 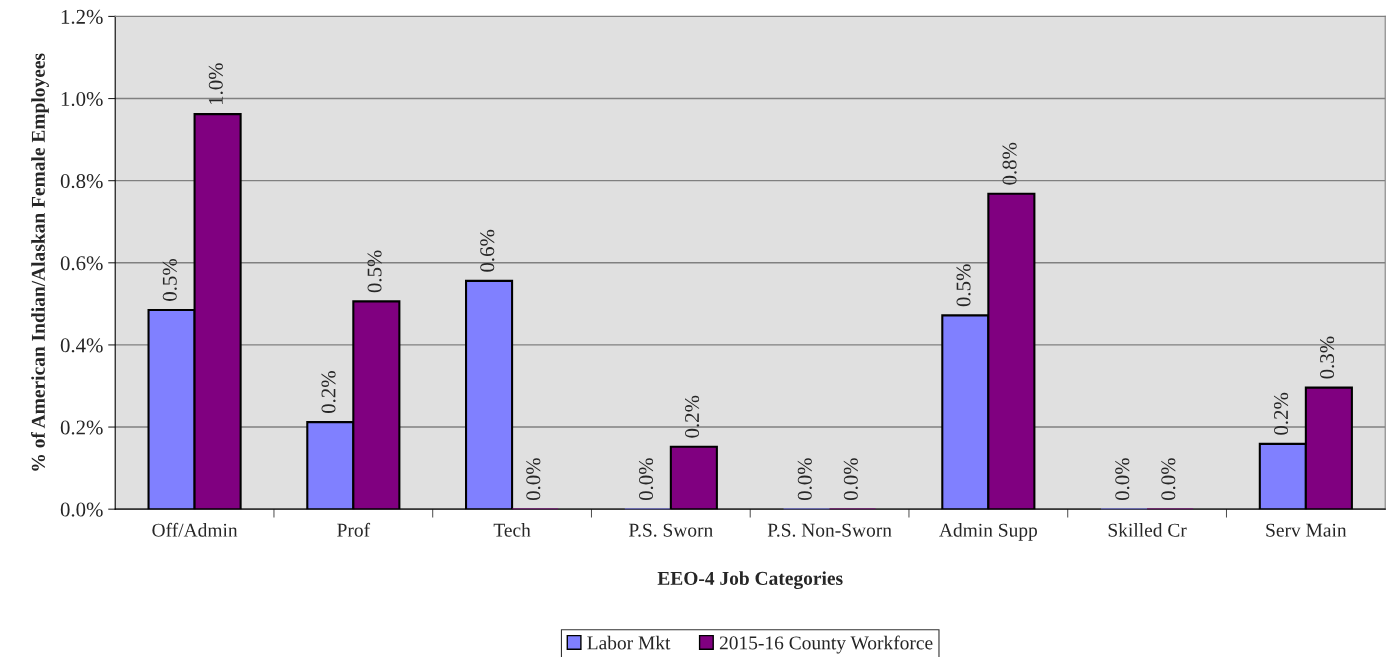 What do you see at coordinates (1327, 357) in the screenshot?
I see `data-label: 0.3%` at bounding box center [1327, 357].